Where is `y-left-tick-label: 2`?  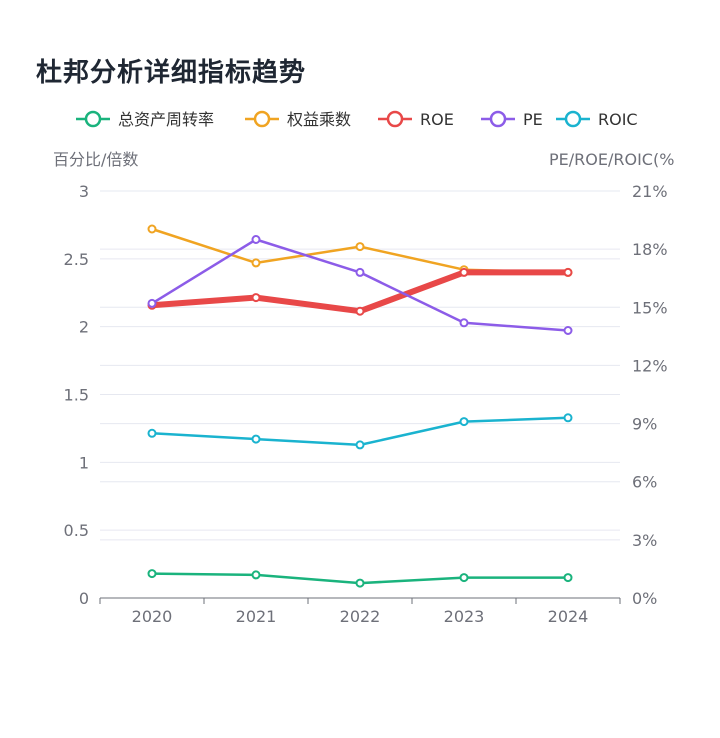 y-left-tick-label: 2 is located at coordinates (84, 327).